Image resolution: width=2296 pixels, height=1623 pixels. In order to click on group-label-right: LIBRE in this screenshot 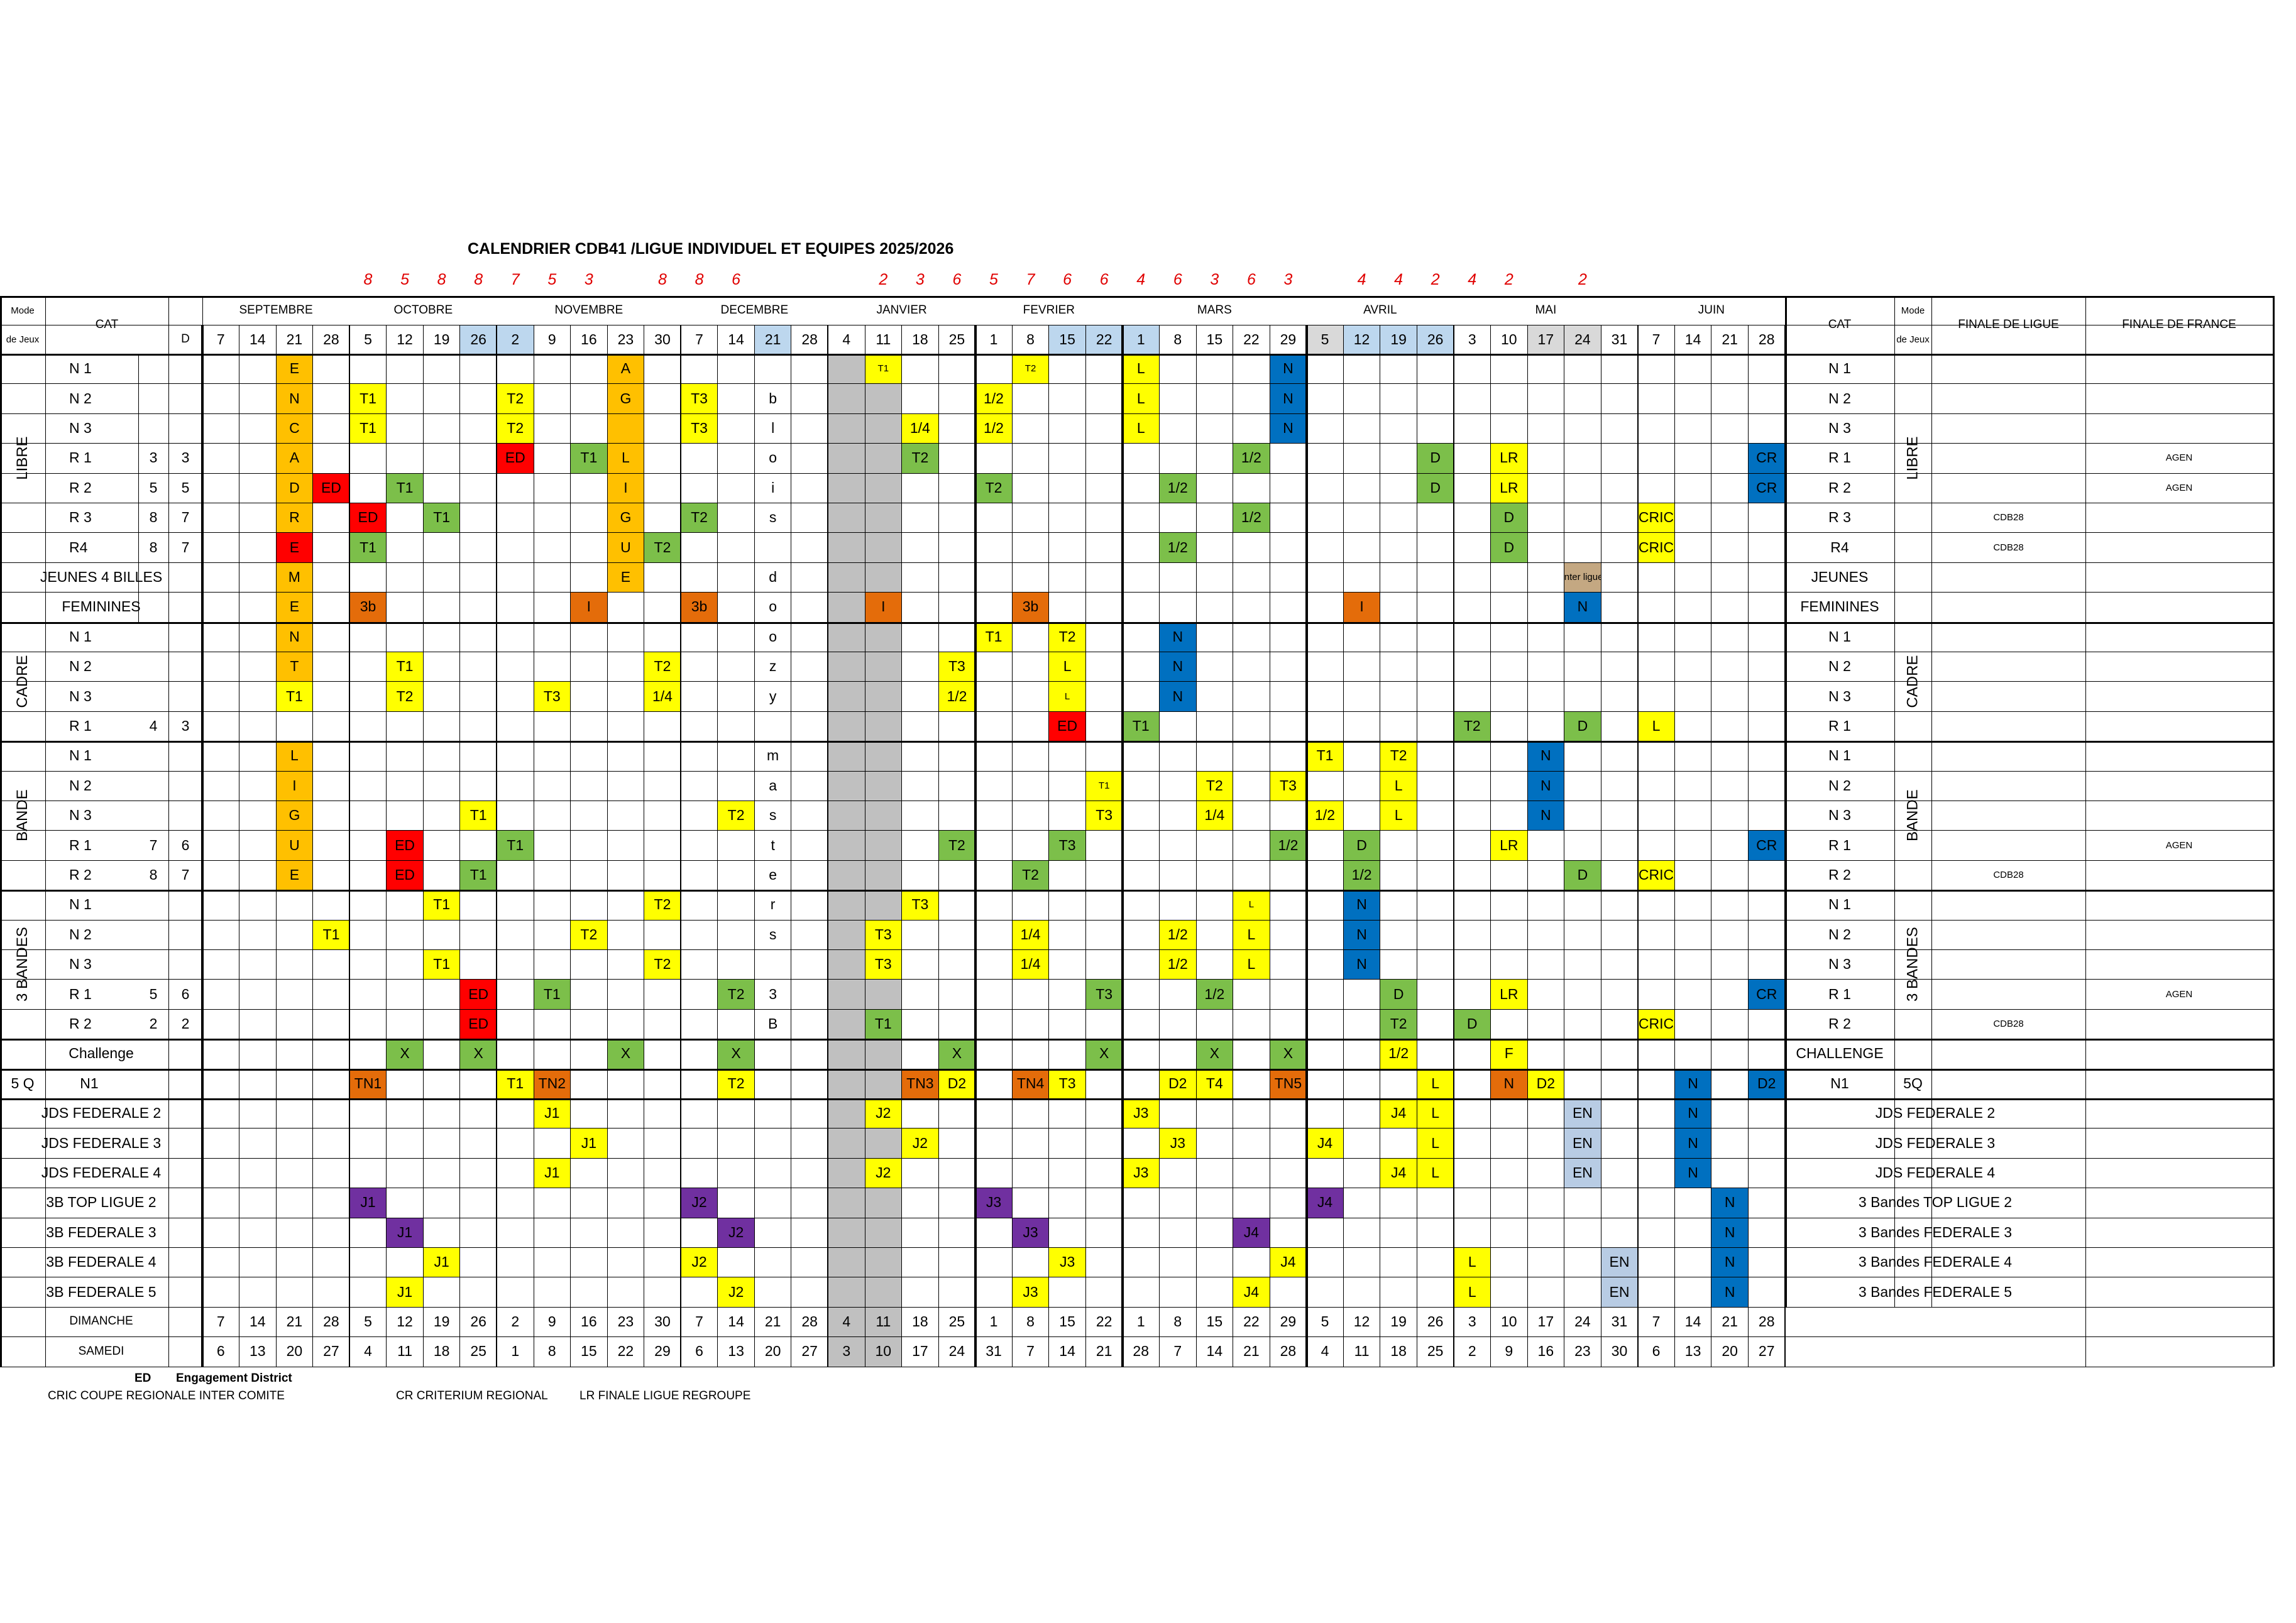, I will do `click(1912, 458)`.